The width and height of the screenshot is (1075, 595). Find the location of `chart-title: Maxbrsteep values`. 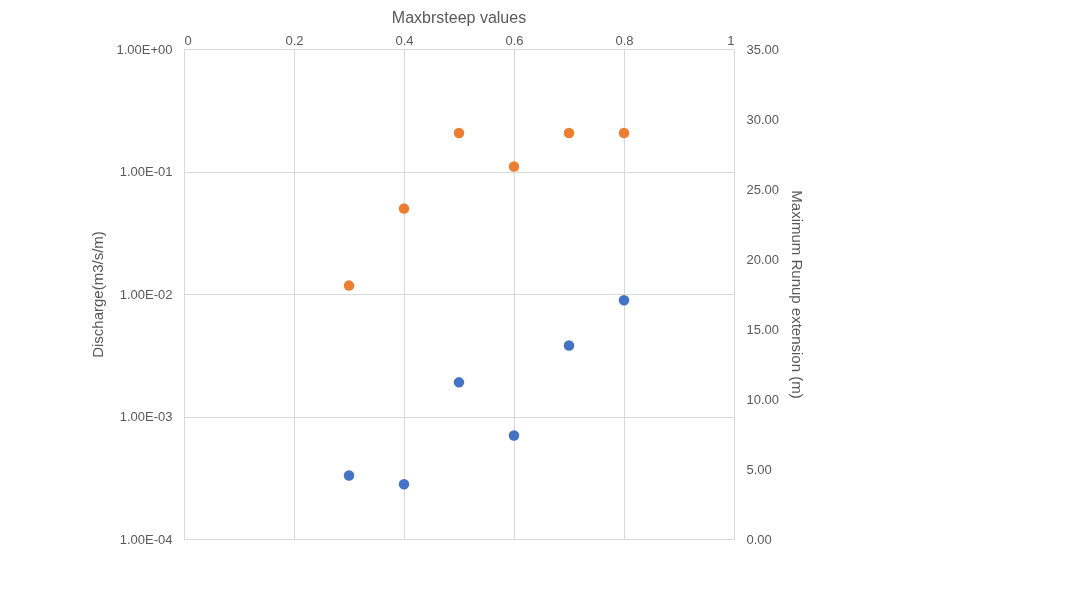

chart-title: Maxbrsteep values is located at coordinates (459, 17).